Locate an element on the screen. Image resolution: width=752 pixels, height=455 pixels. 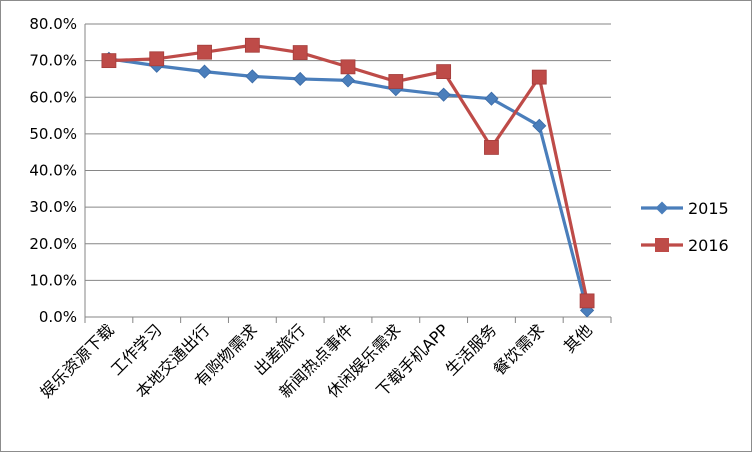
y-tick-label: 60.0% is located at coordinates (53, 97).